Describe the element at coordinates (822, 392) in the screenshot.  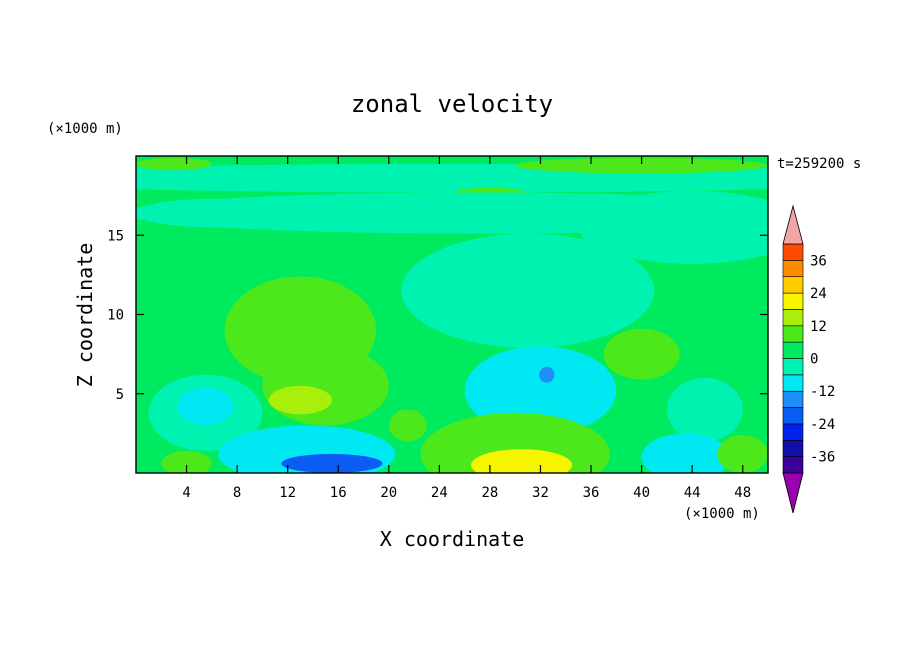
I see `colorbar-tick-label: -12` at that location.